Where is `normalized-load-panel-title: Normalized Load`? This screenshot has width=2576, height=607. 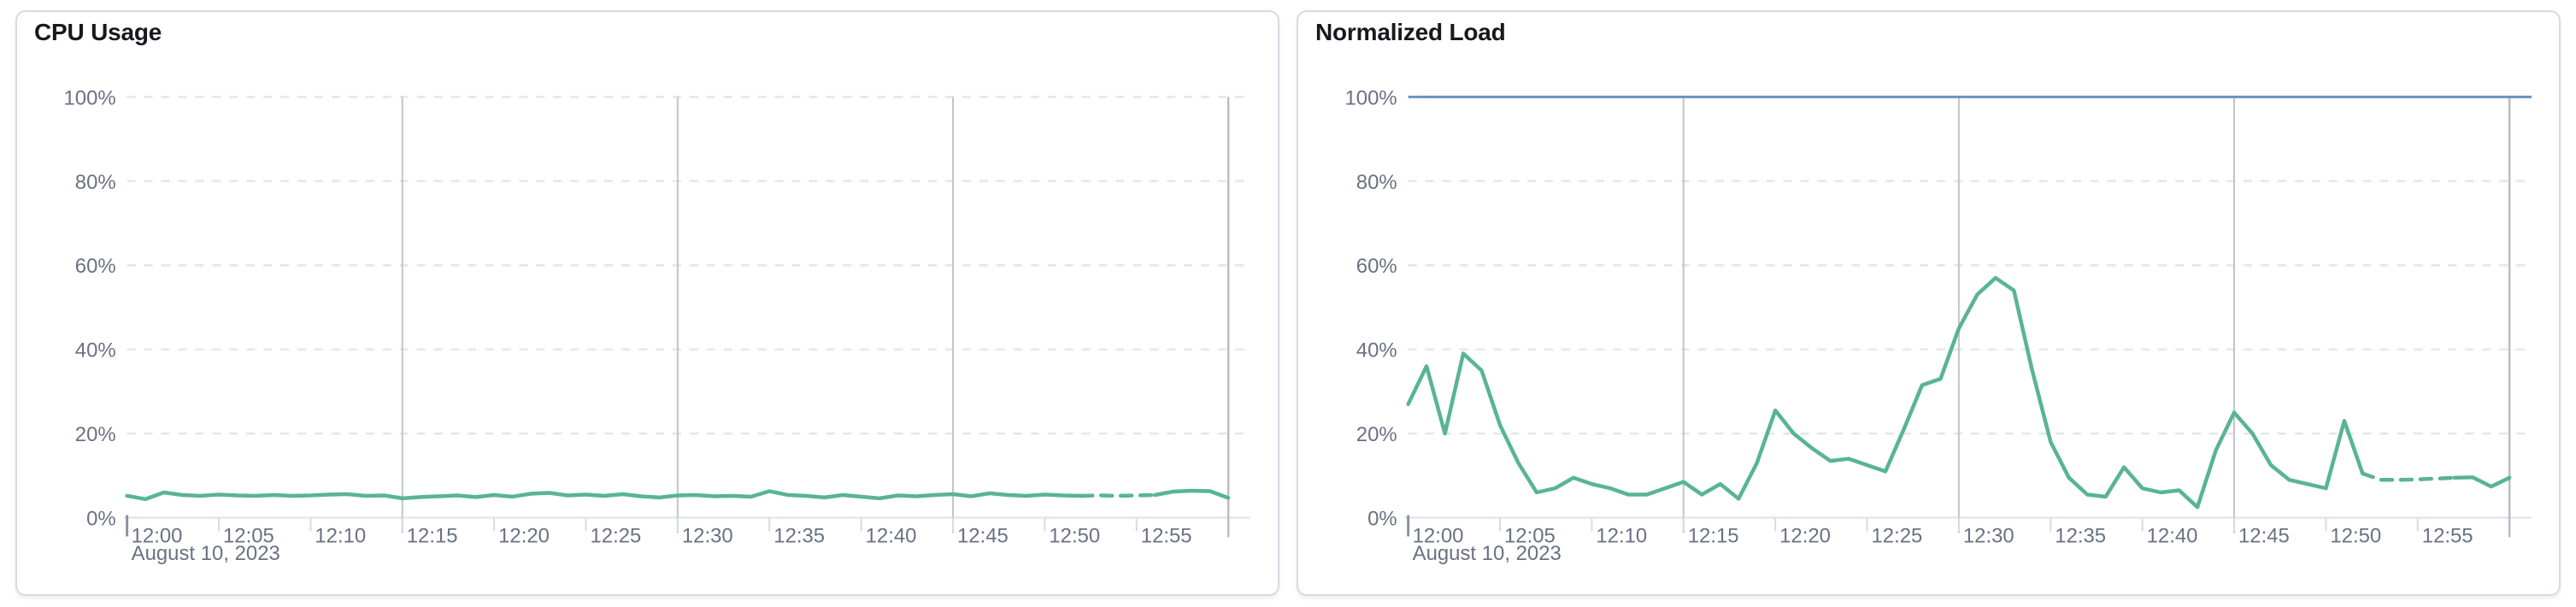
normalized-load-panel-title: Normalized Load is located at coordinates (1410, 32).